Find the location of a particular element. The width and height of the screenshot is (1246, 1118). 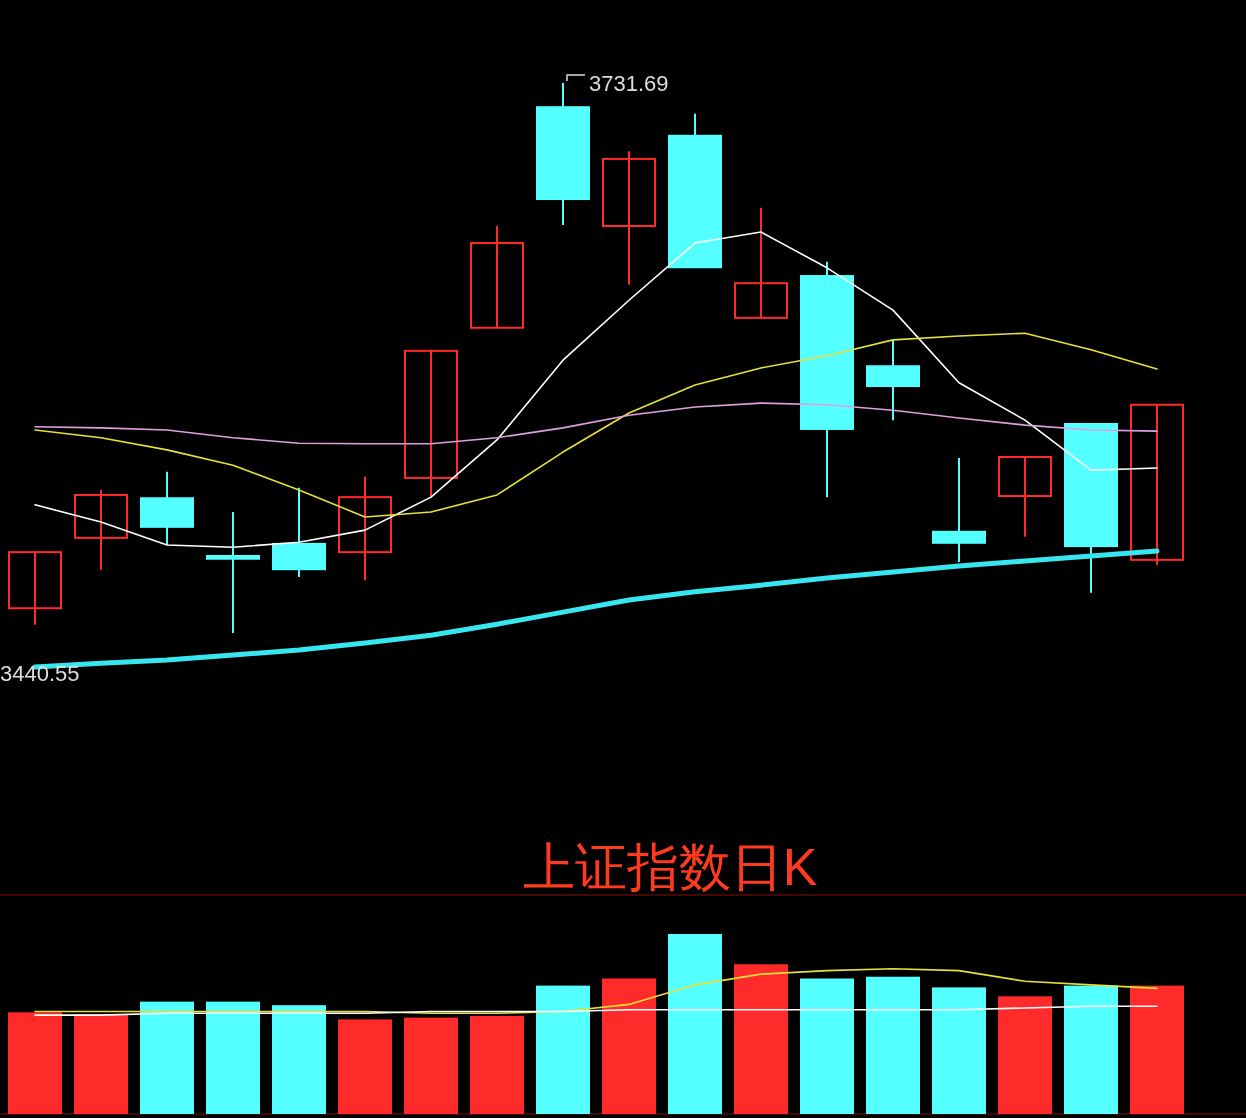

text: 3440.55 is located at coordinates (40, 674).